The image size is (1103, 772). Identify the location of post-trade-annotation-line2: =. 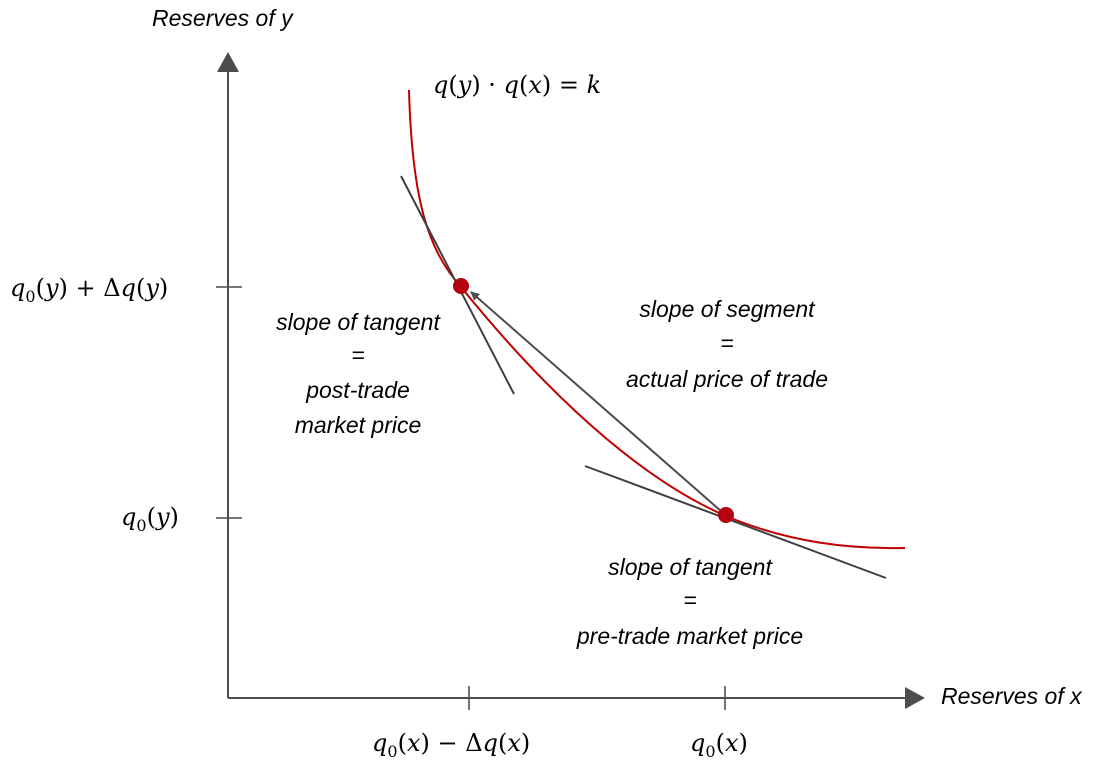
(357, 355).